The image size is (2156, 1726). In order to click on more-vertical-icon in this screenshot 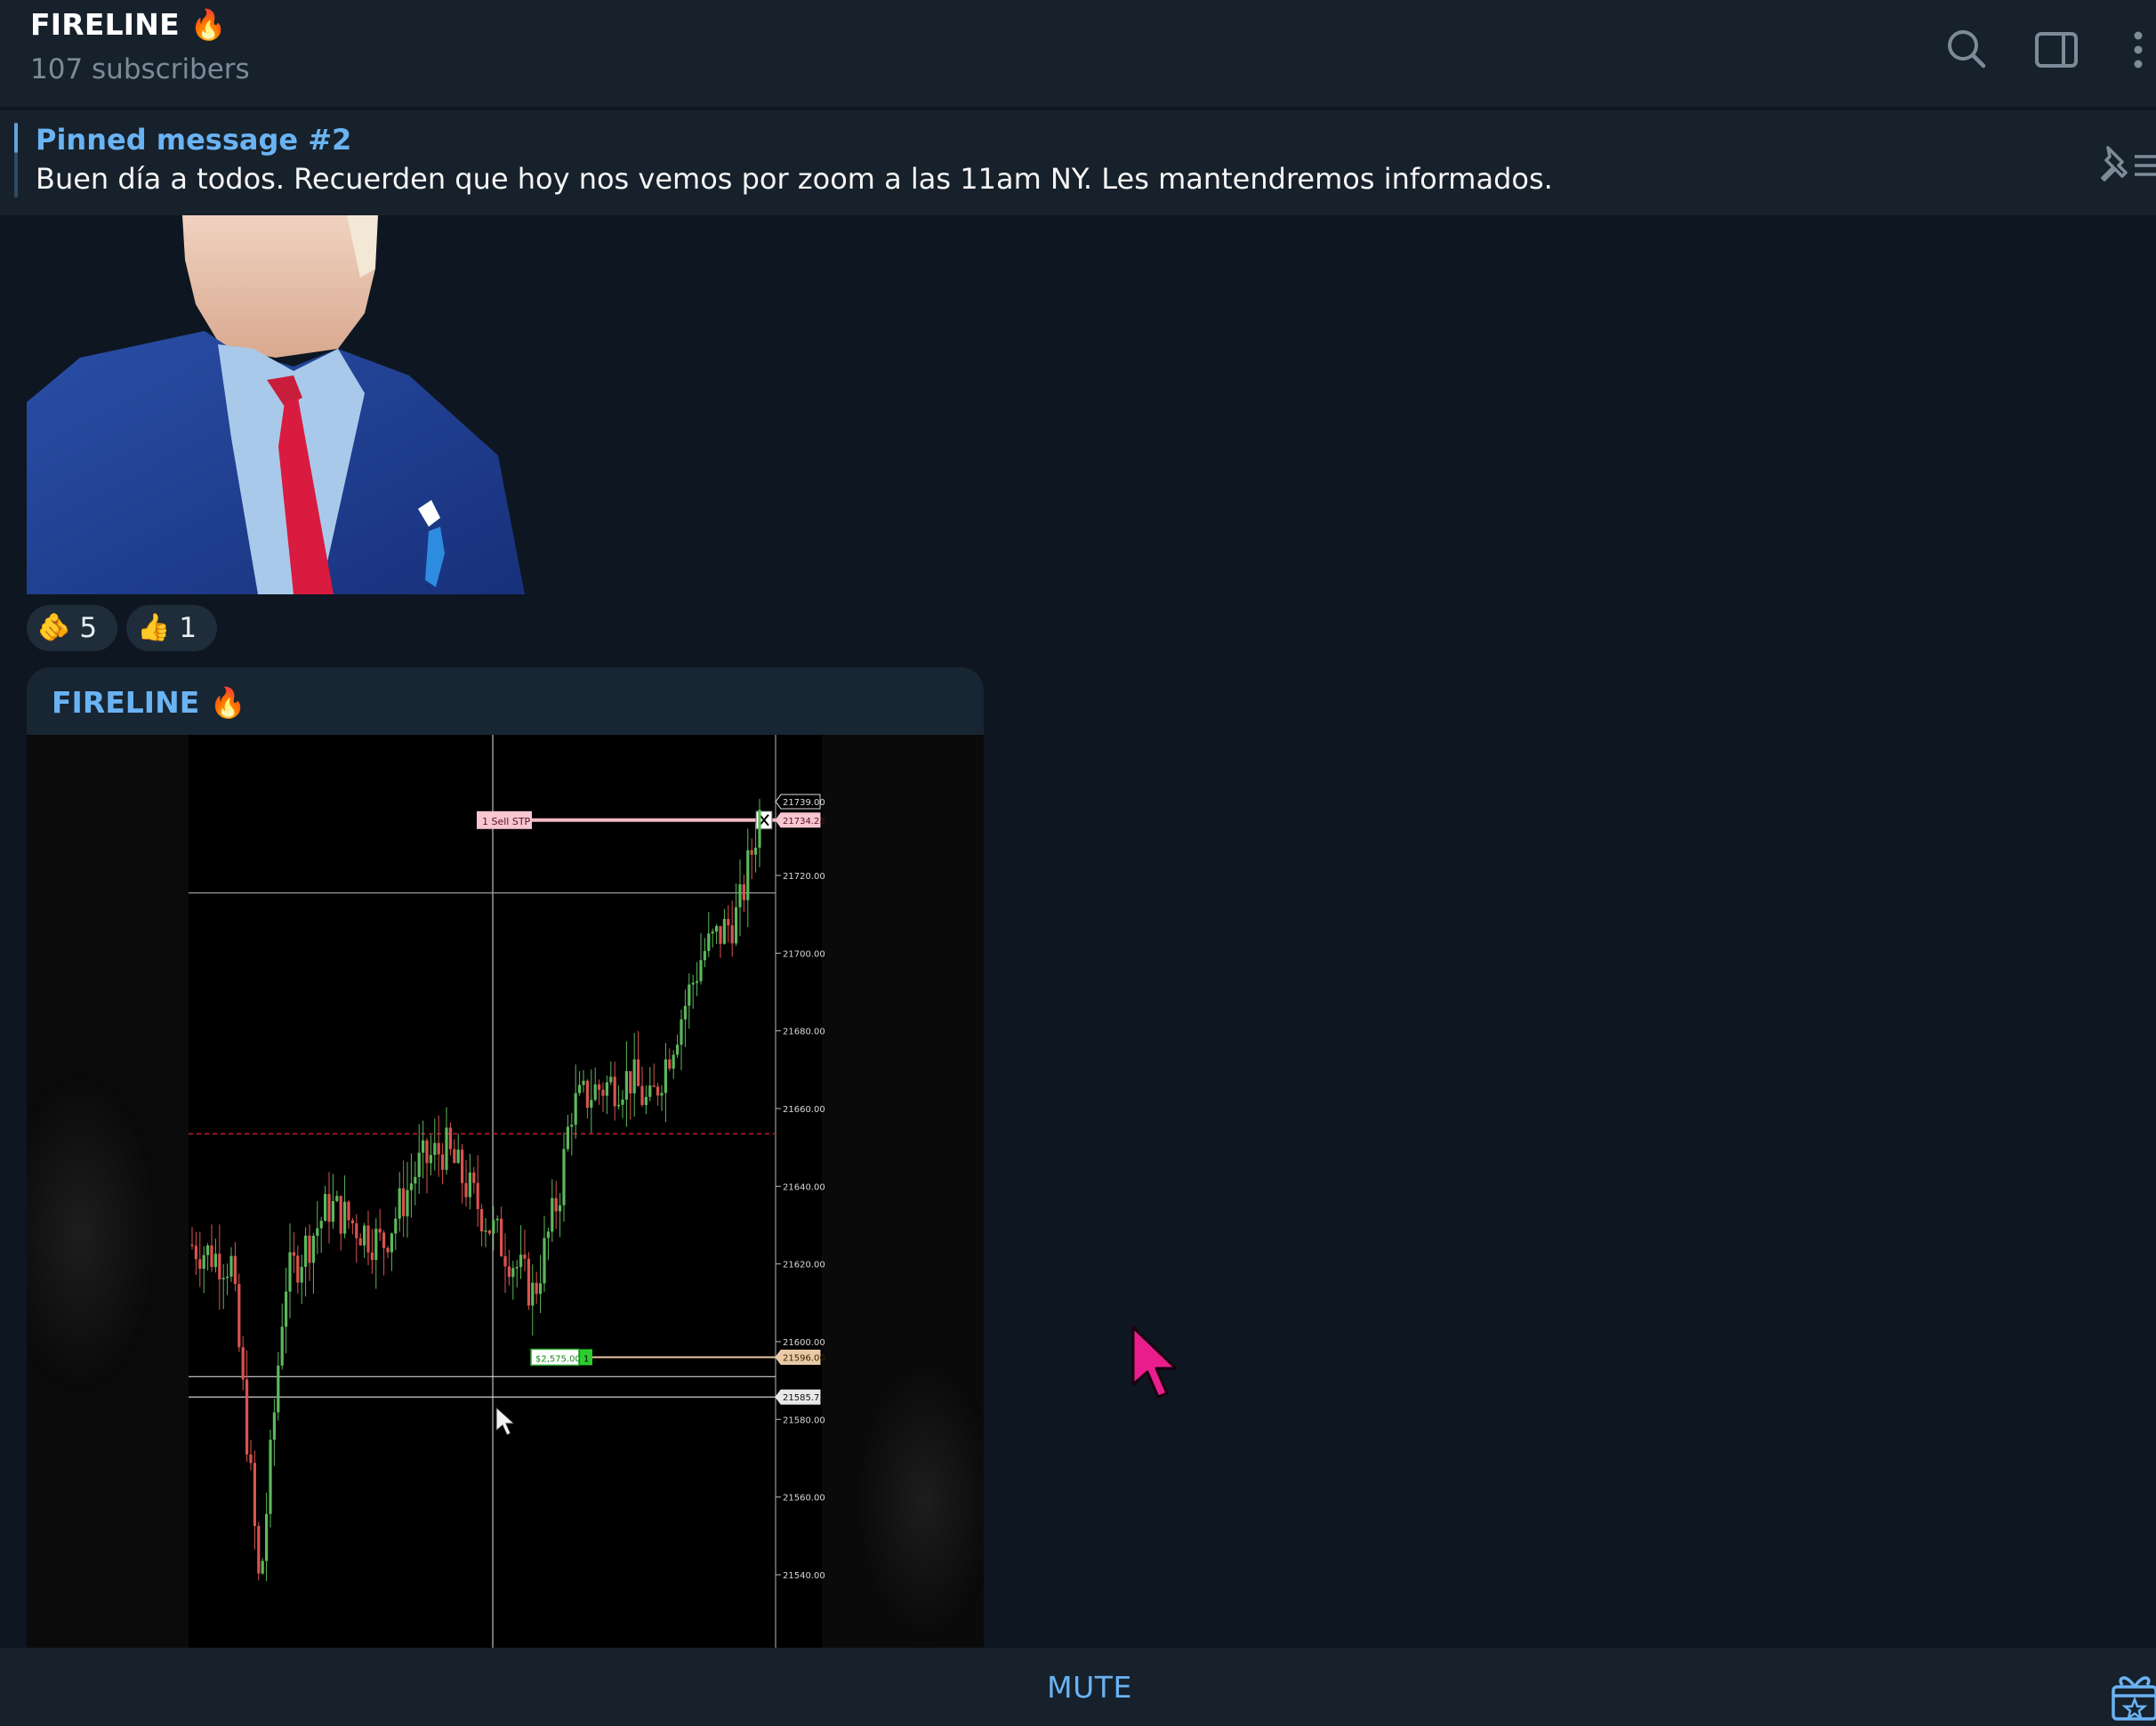, I will do `click(2131, 49)`.